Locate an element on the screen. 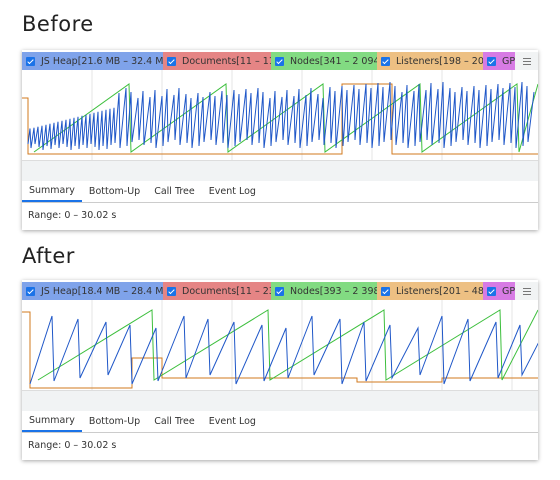 This screenshot has width=560, height=480. counter-label: Nodes[393 – 2 398] is located at coordinates (333, 291).